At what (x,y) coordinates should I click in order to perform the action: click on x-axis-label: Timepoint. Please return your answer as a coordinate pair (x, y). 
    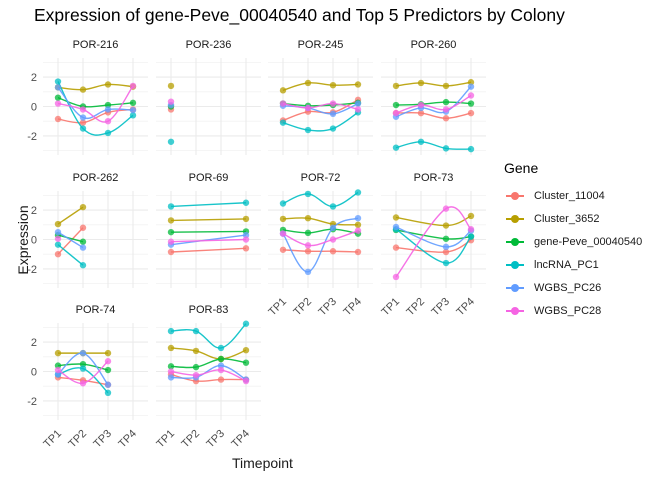
    Looking at the image, I should click on (262, 463).